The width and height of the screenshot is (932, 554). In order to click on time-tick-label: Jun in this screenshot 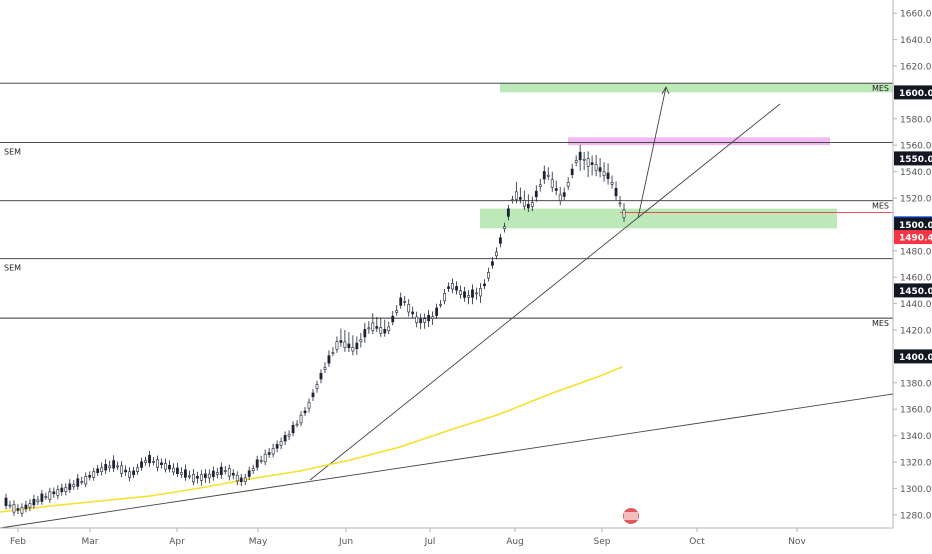, I will do `click(345, 542)`.